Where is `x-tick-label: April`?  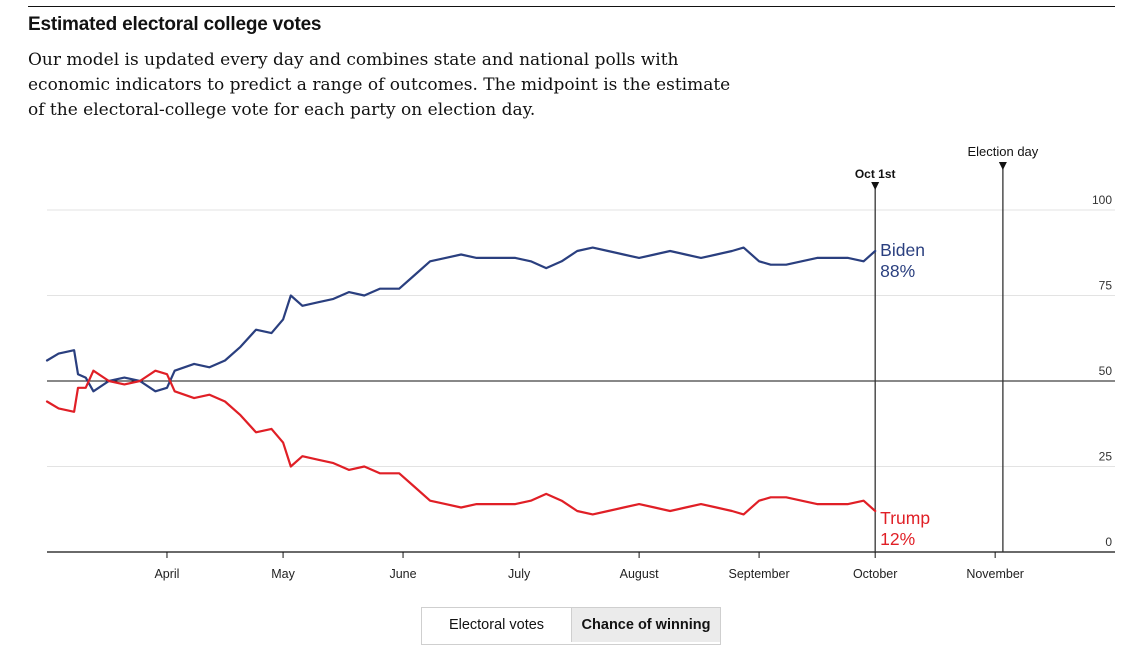
x-tick-label: April is located at coordinates (166, 574).